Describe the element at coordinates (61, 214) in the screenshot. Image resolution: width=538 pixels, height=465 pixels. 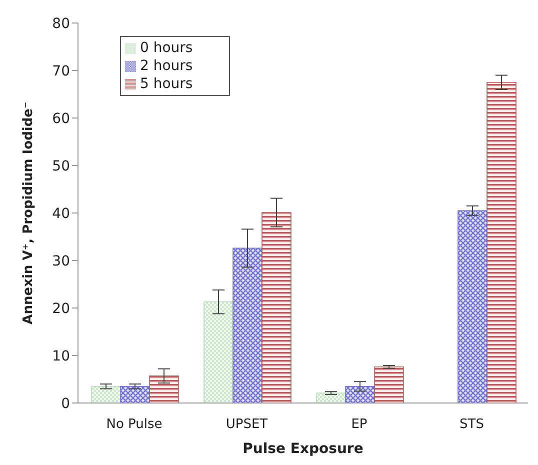
I see `y-tick-label: 40` at that location.